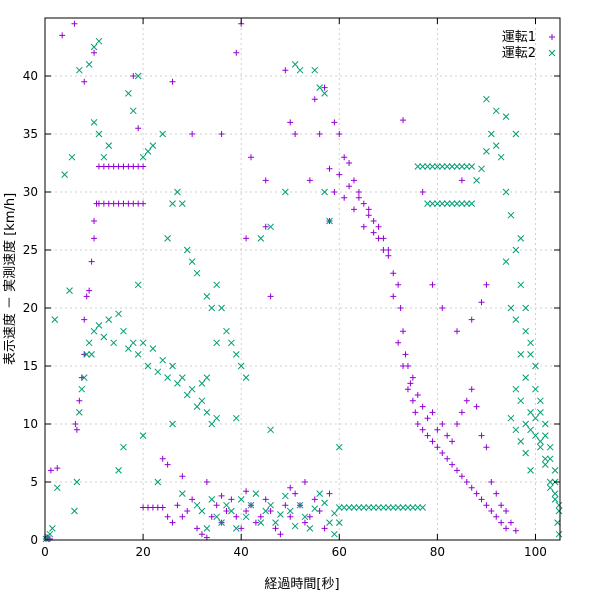 The image size is (600, 600). What do you see at coordinates (34, 540) in the screenshot?
I see `y-tick-label: 0` at bounding box center [34, 540].